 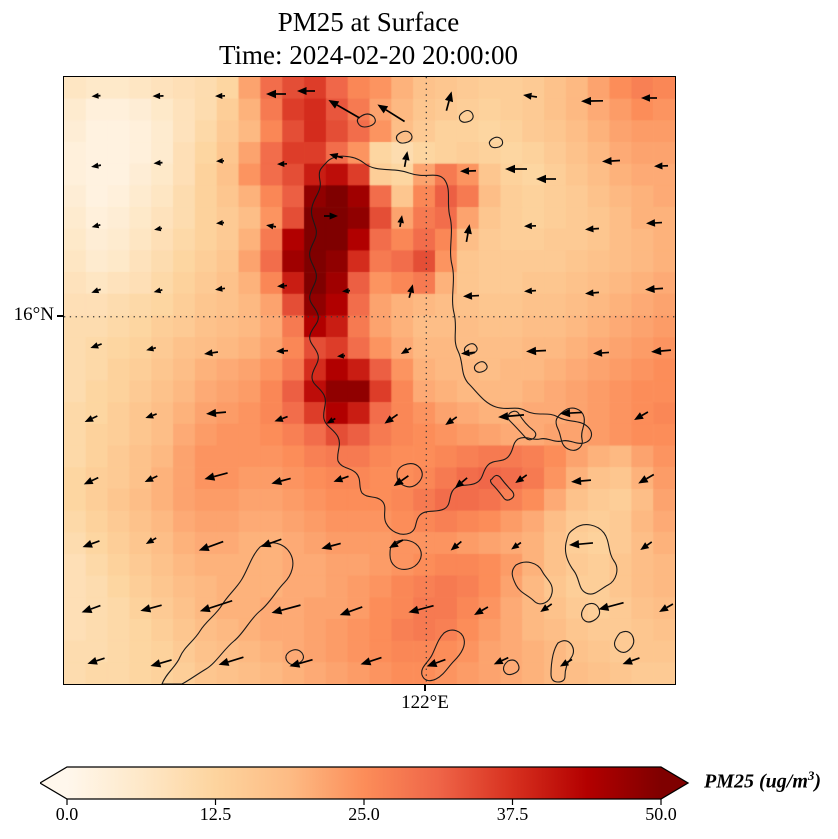 What do you see at coordinates (368, 55) in the screenshot?
I see `chart-subtitle-time: Time: 2024-02-20 20:00:00` at bounding box center [368, 55].